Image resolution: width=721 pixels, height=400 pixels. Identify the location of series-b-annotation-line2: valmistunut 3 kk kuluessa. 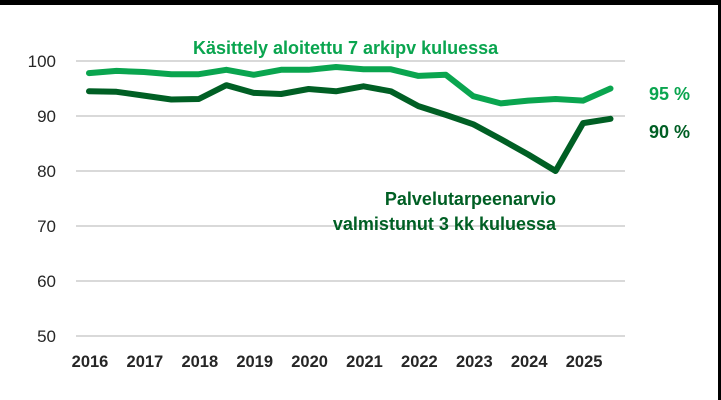
(445, 224).